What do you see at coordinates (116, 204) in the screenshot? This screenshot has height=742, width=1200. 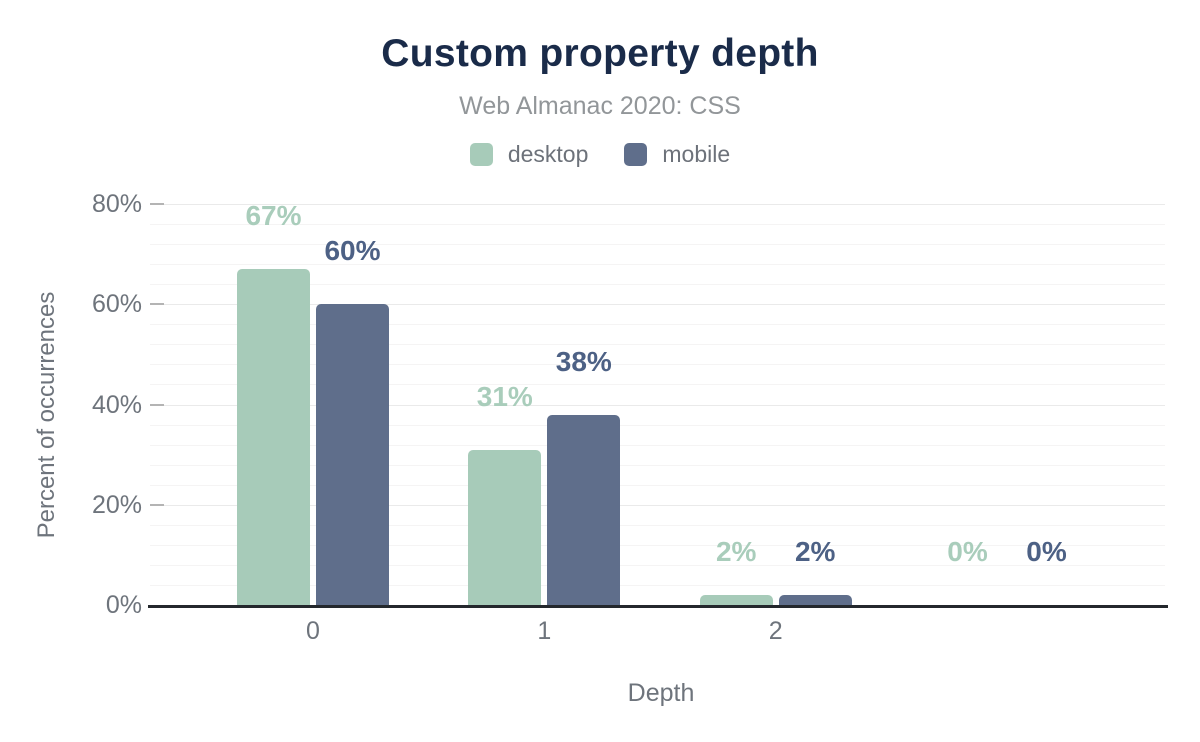 I see `y-tick-label: 80%` at bounding box center [116, 204].